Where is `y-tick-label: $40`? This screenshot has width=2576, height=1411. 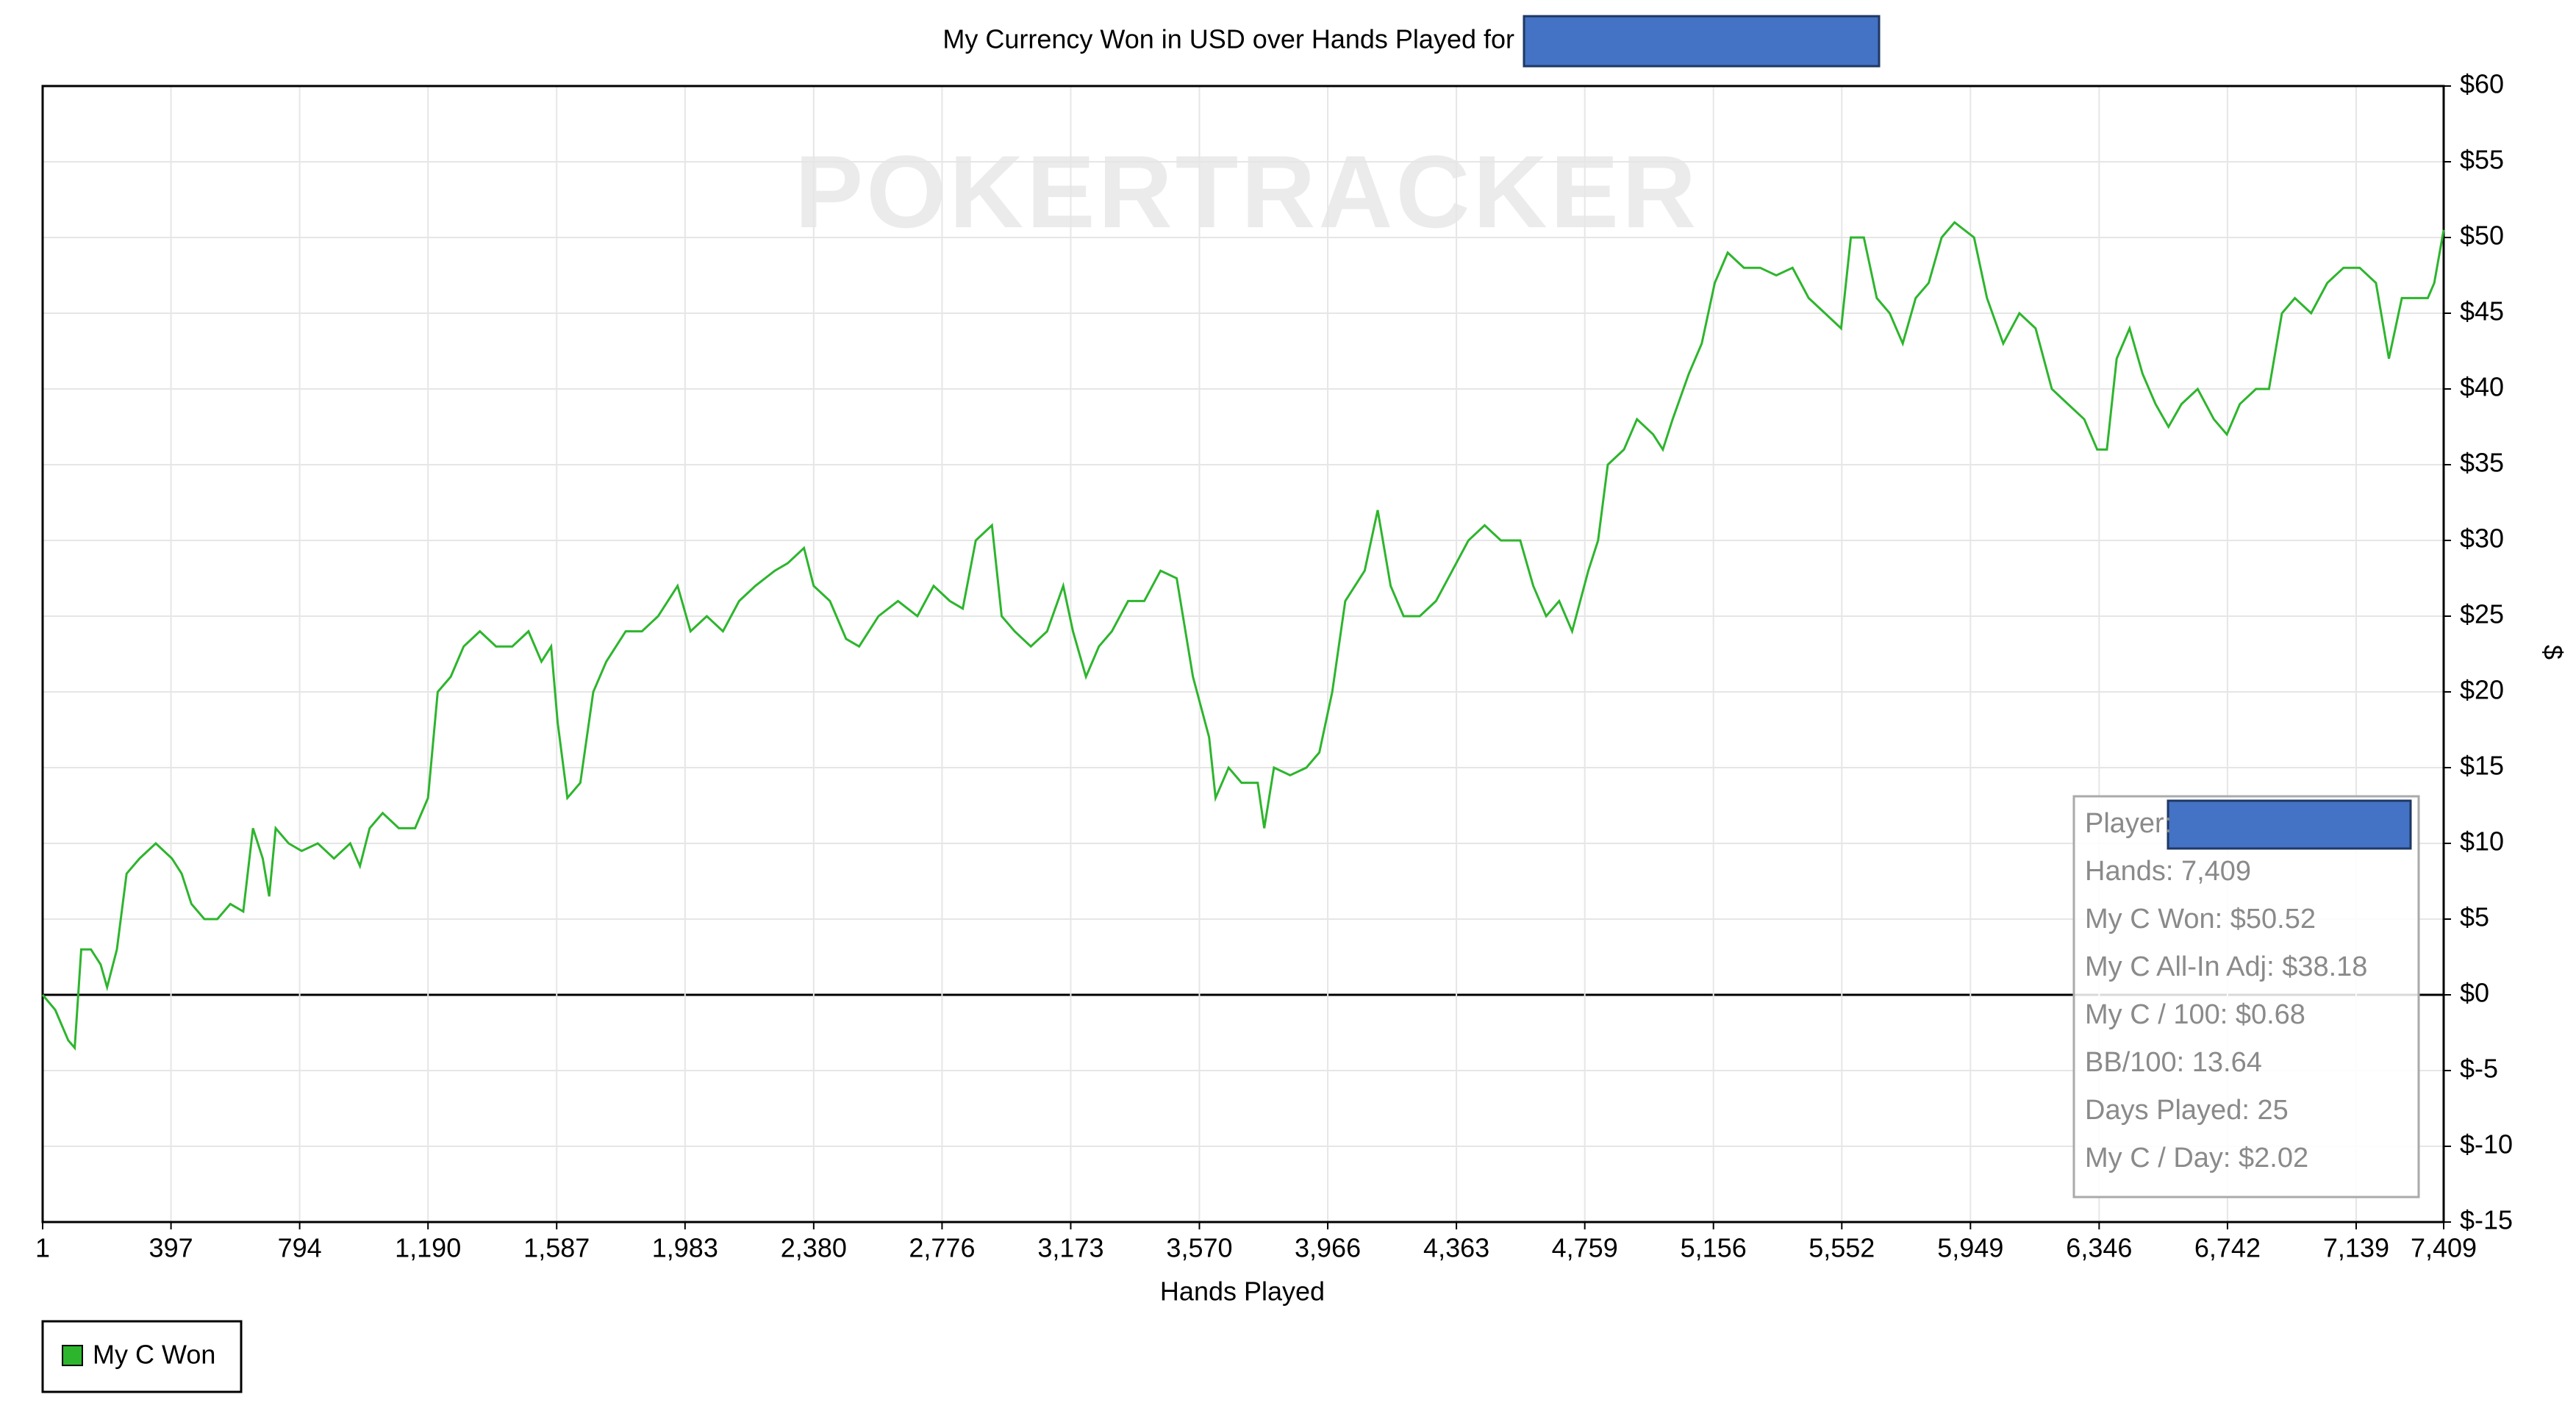
y-tick-label: $40 is located at coordinates (2482, 387).